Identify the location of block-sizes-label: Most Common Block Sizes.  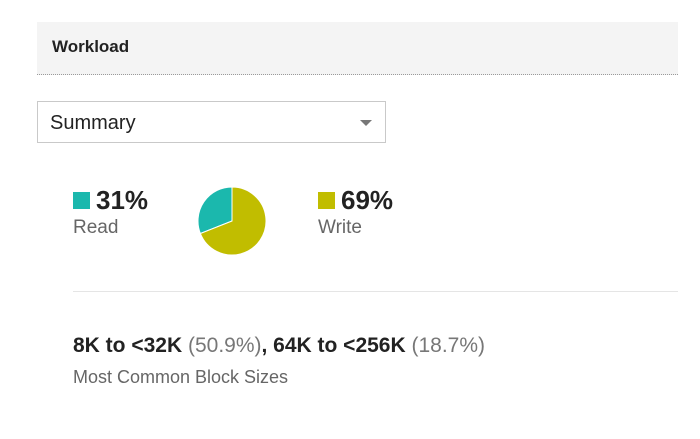
(181, 377).